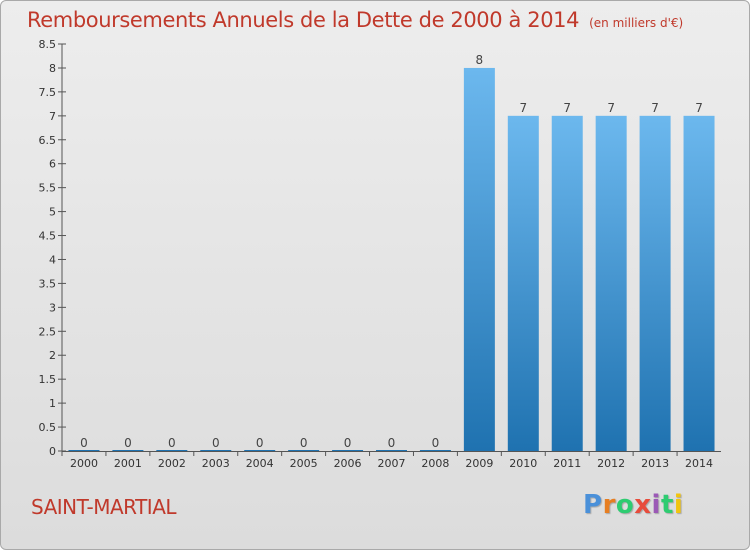 The image size is (750, 550). Describe the element at coordinates (667, 505) in the screenshot. I see `logo-letter: t` at that location.